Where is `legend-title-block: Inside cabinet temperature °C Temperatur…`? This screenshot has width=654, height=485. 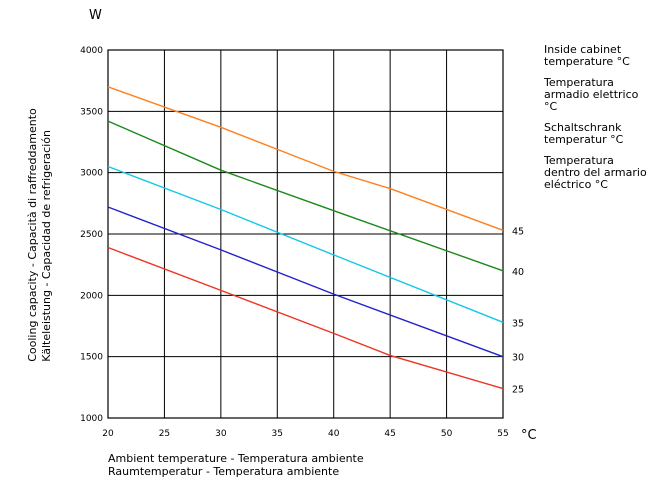
legend-title-block: Inside cabinet temperature °C Temperatur… is located at coordinates (596, 122).